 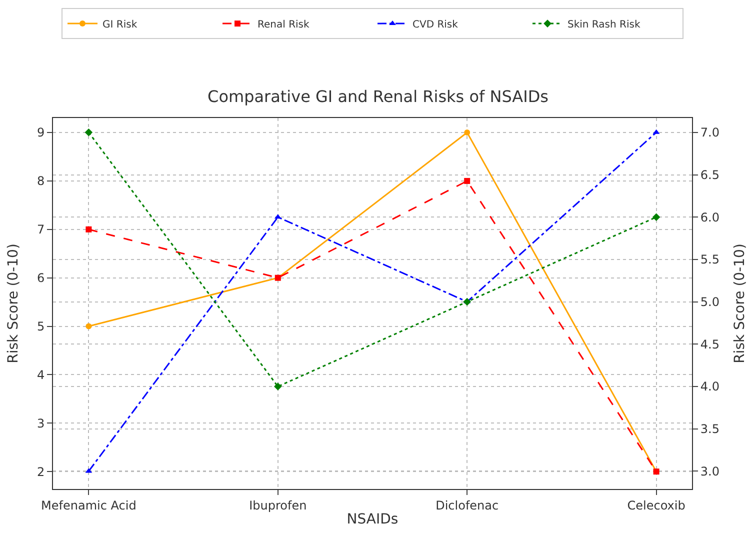 What do you see at coordinates (604, 24) in the screenshot?
I see `legend-label: Skin Rash Risk` at bounding box center [604, 24].